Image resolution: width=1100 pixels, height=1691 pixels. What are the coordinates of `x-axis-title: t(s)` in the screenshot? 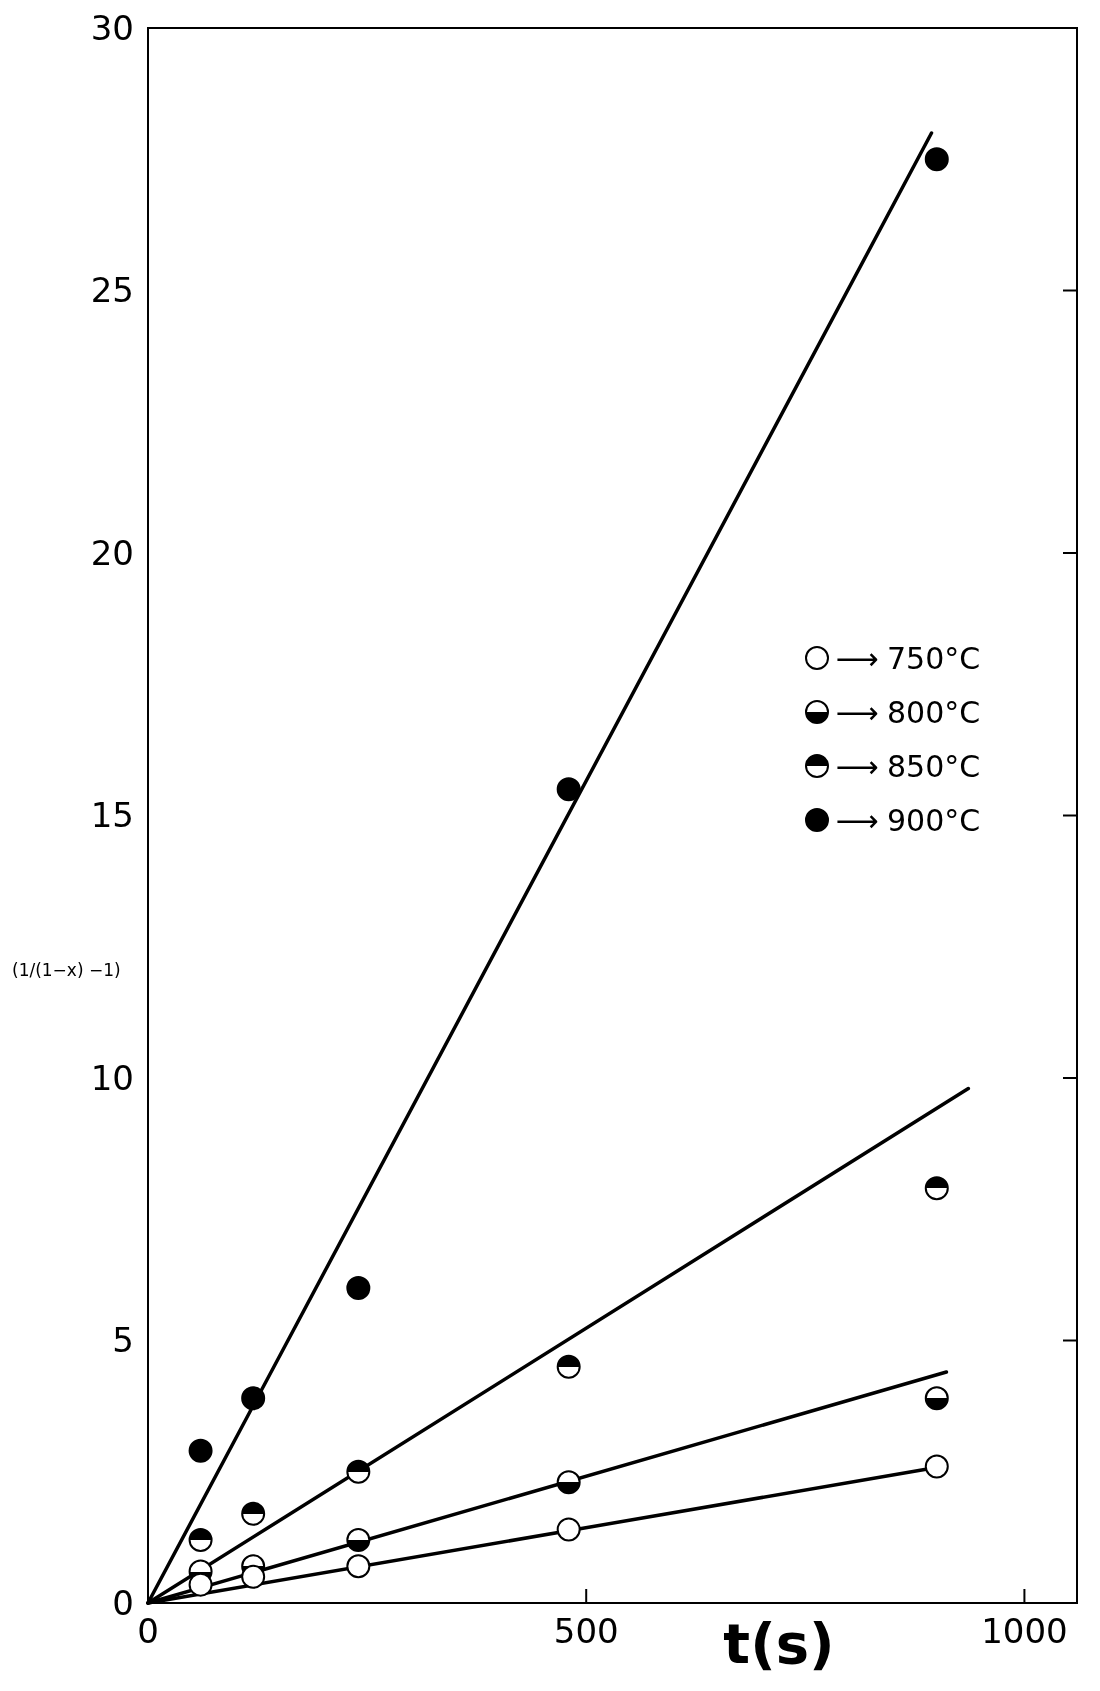 It's located at (779, 1643).